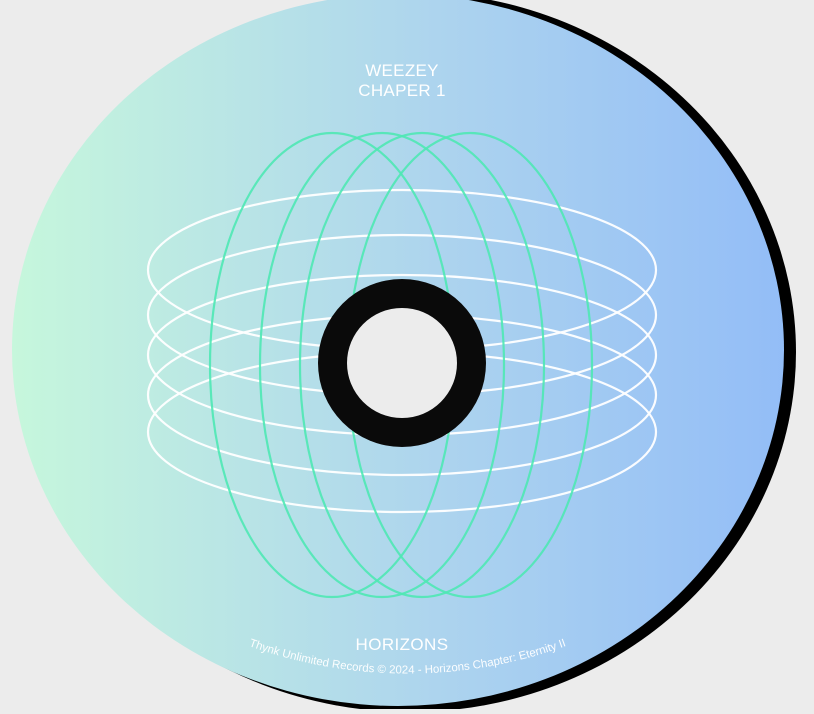 This screenshot has width=814, height=714. I want to click on album-title: HORIZONS, so click(402, 644).